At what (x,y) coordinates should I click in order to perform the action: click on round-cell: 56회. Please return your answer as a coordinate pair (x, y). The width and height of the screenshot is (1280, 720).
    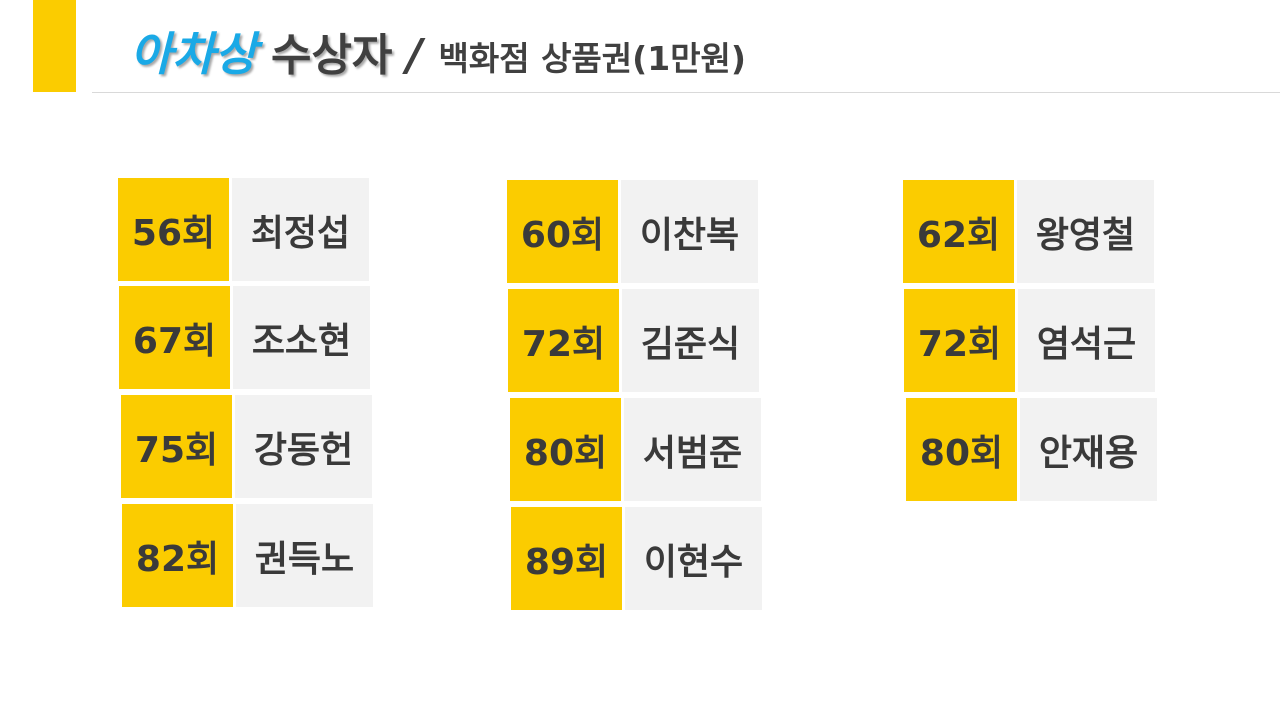
    Looking at the image, I should click on (173, 229).